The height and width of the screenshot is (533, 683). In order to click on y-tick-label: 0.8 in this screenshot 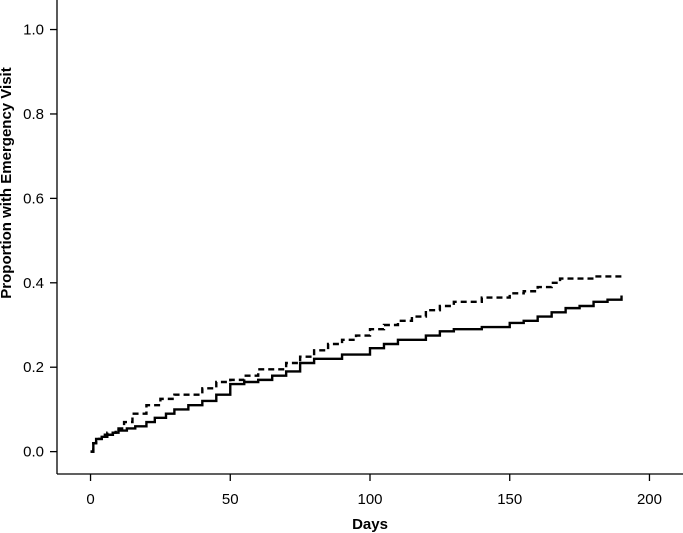, I will do `click(33, 114)`.